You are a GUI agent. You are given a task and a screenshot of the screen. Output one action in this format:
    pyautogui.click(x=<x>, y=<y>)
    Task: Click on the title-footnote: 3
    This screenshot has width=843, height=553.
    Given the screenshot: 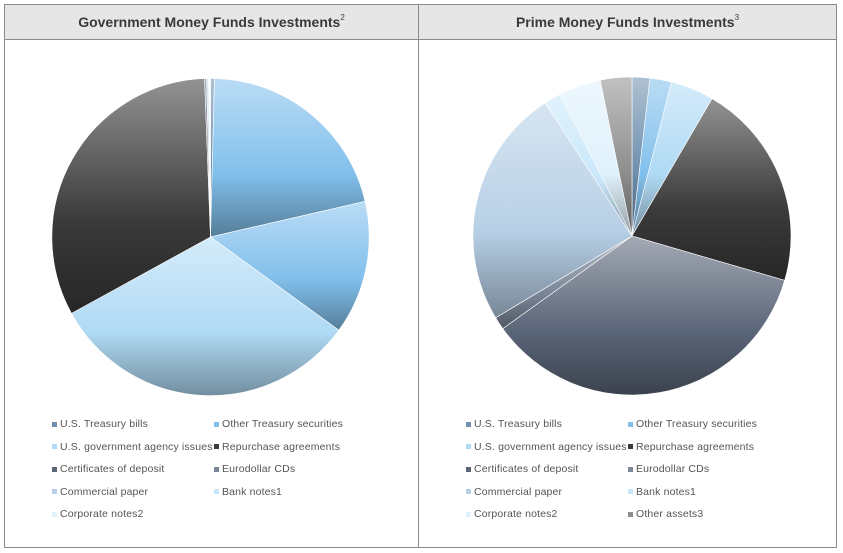 What is the action you would take?
    pyautogui.click(x=737, y=18)
    